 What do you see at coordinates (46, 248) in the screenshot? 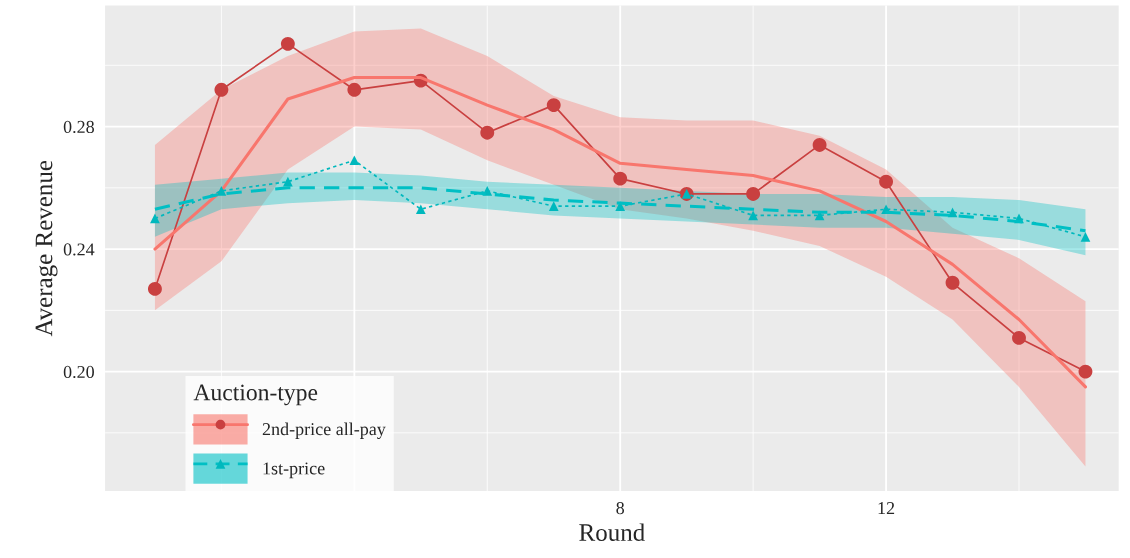
I see `y-axis-title: Average Revenue` at bounding box center [46, 248].